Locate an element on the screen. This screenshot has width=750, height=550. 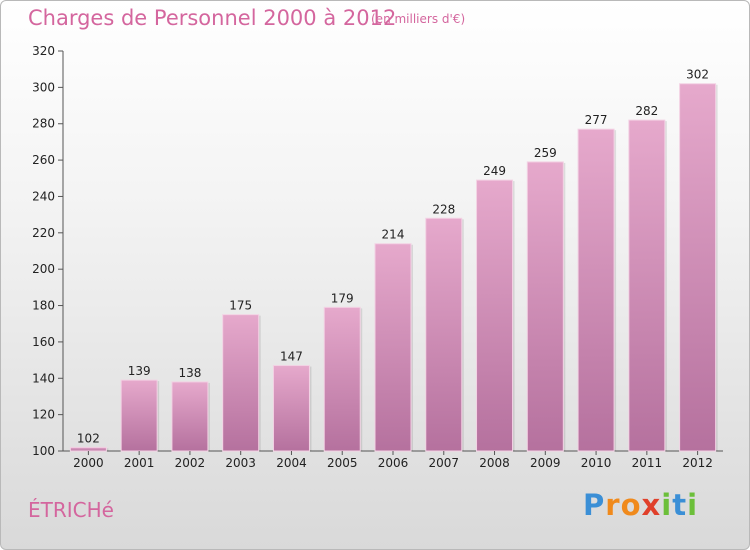
x-tick-label-2009: 2009 is located at coordinates (545, 463).